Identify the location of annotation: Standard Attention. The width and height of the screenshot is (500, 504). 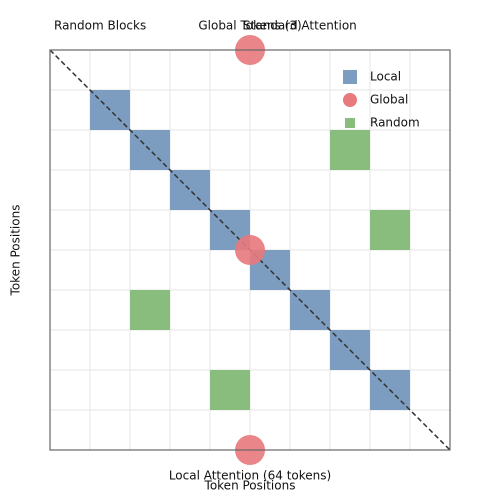
(300, 26).